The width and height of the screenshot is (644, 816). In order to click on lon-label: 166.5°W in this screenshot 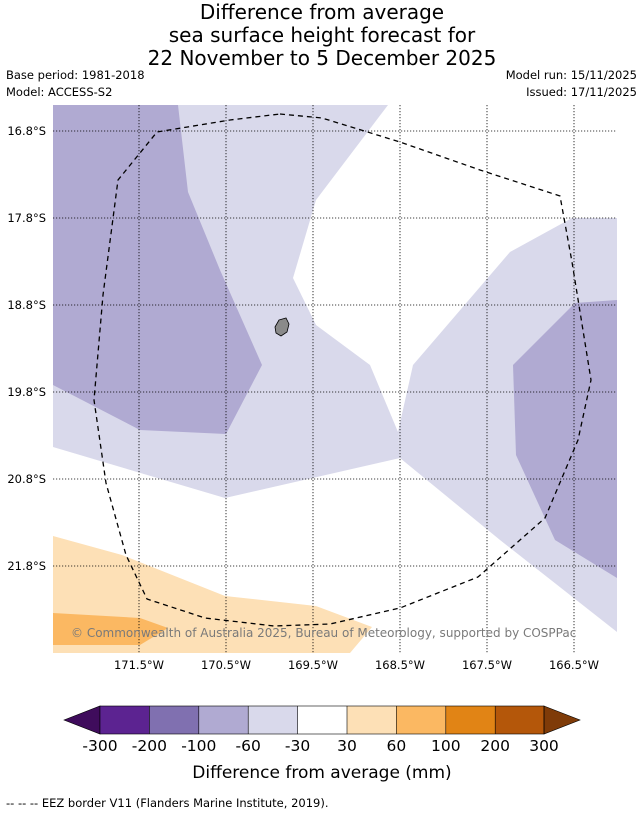, I will do `click(574, 665)`.